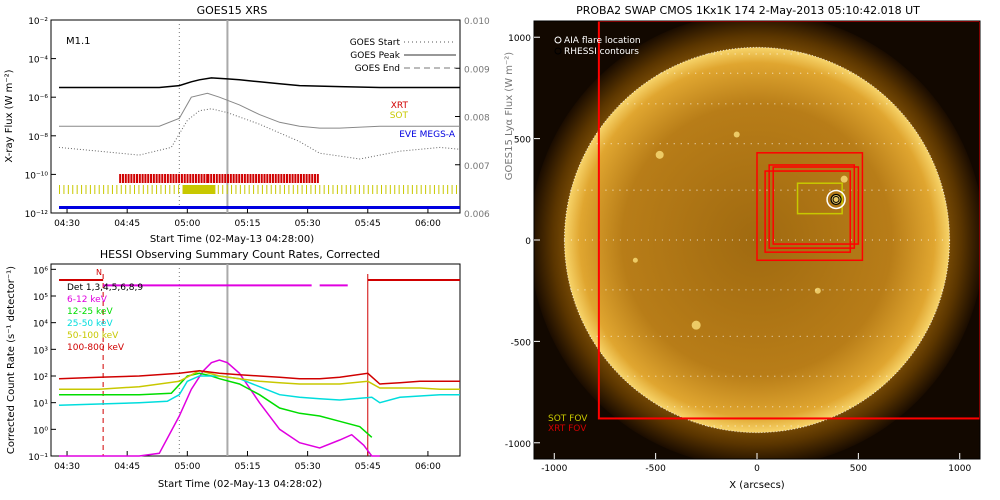 Image resolution: width=1000 pixels, height=500 pixels. What do you see at coordinates (40, 298) in the screenshot?
I see `hessi-y-tick-label: 10⁵` at bounding box center [40, 298].